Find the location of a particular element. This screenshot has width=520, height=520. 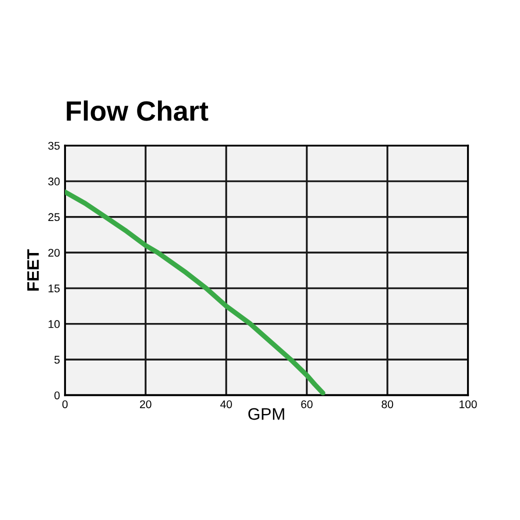

chart-title: Flow Chart is located at coordinates (137, 110).